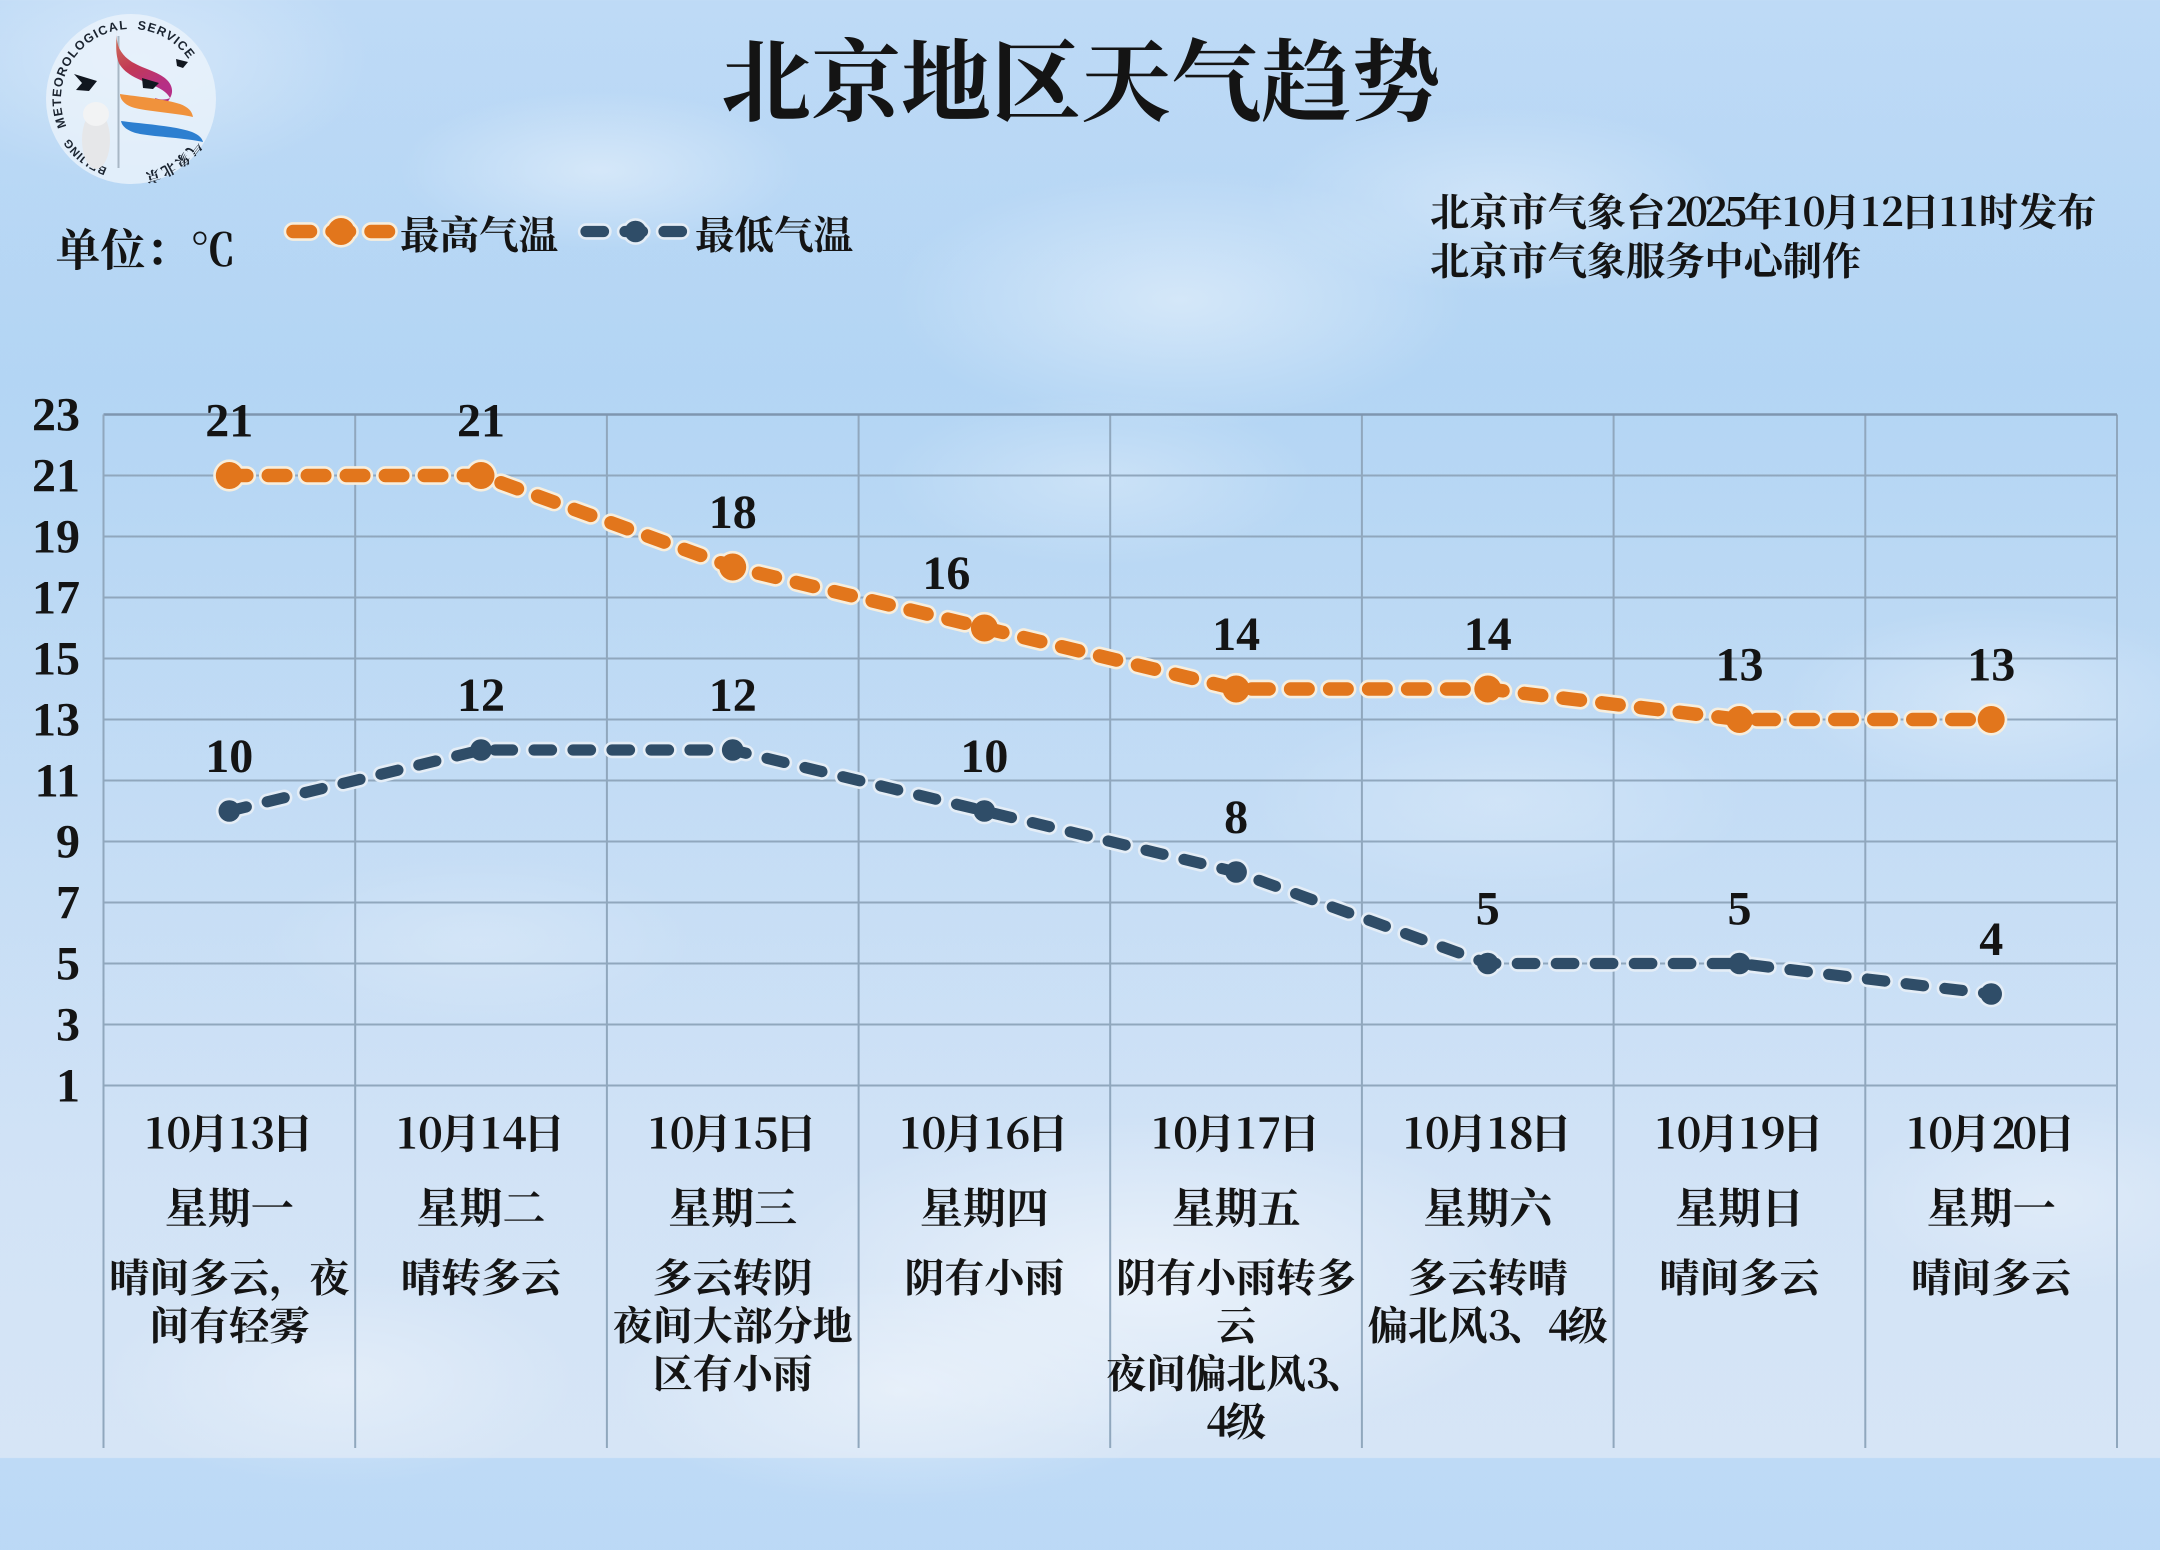  I want to click on svg-text: 8, so click(1236, 817).